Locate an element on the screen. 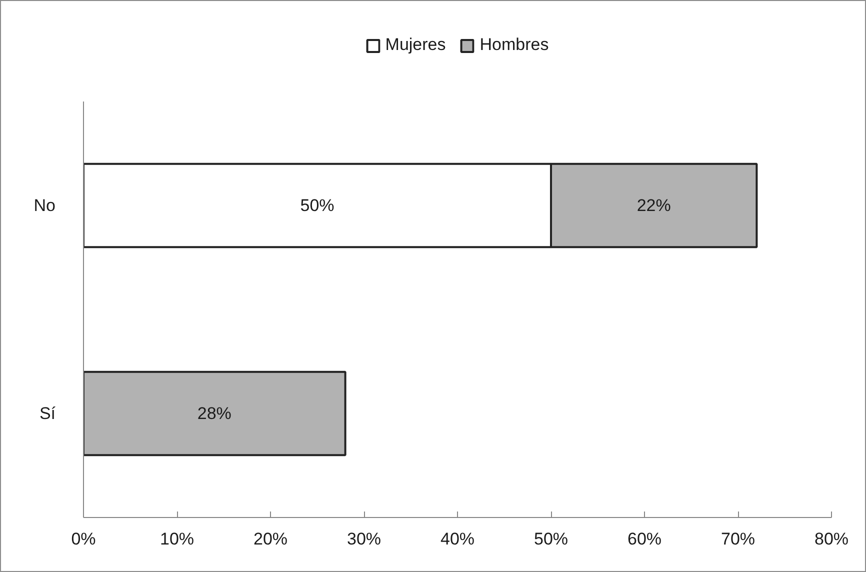 Image resolution: width=866 pixels, height=572 pixels. x-tick-label: 10% is located at coordinates (177, 539).